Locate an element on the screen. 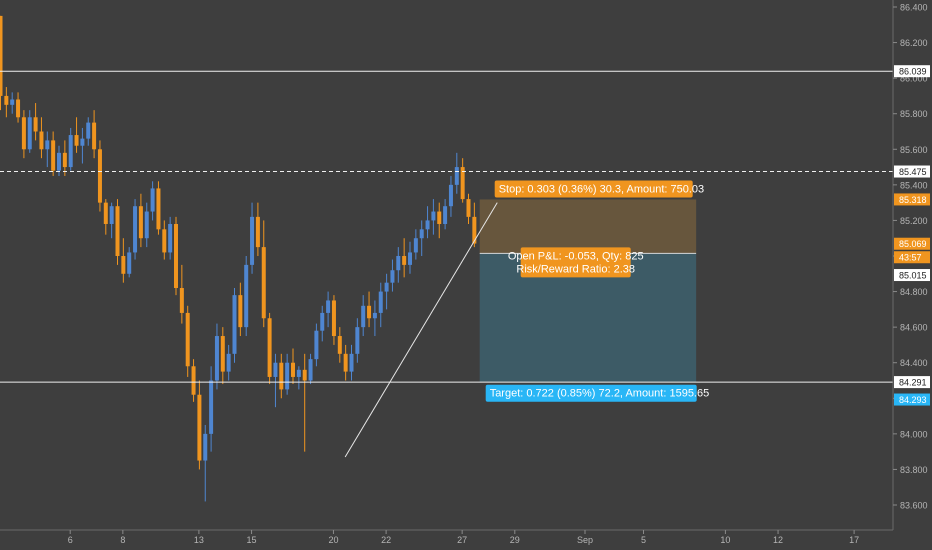  position-zones is located at coordinates (588, 290).